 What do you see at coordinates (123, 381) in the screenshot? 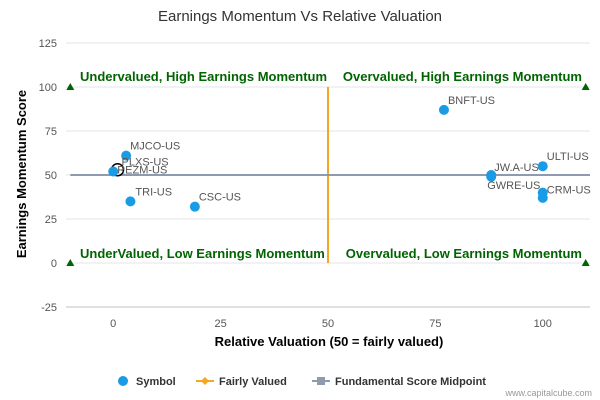
I see `legend-symbol-marker` at bounding box center [123, 381].